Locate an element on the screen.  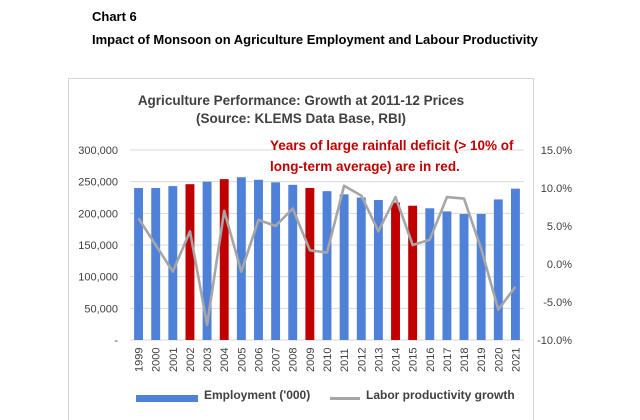
x-tick-label: 2010 is located at coordinates (328, 360).